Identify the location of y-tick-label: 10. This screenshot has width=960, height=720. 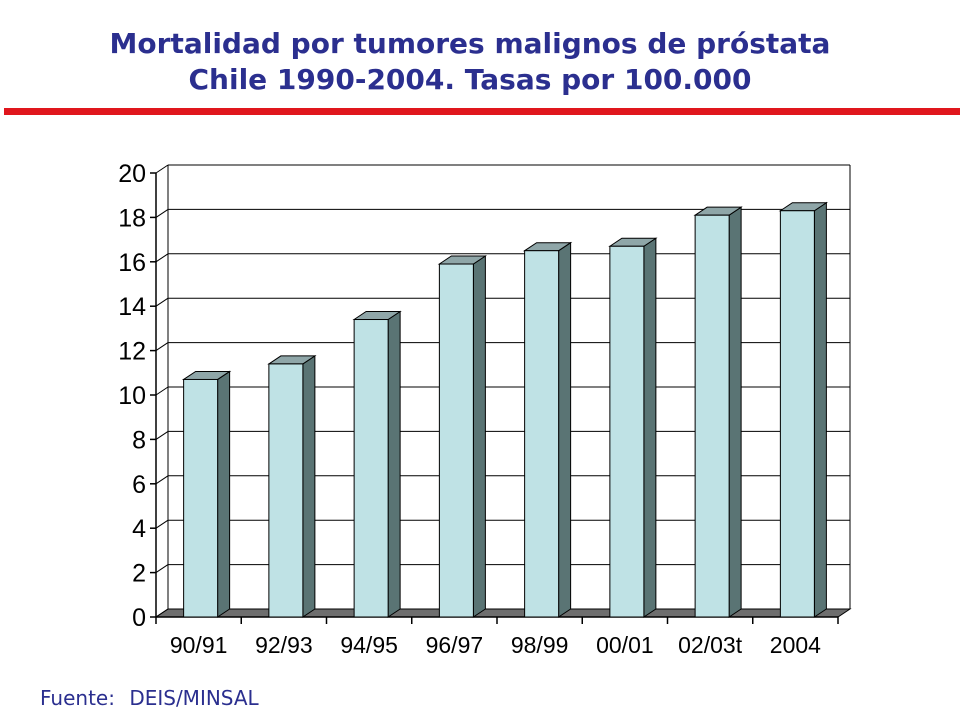
(132, 396).